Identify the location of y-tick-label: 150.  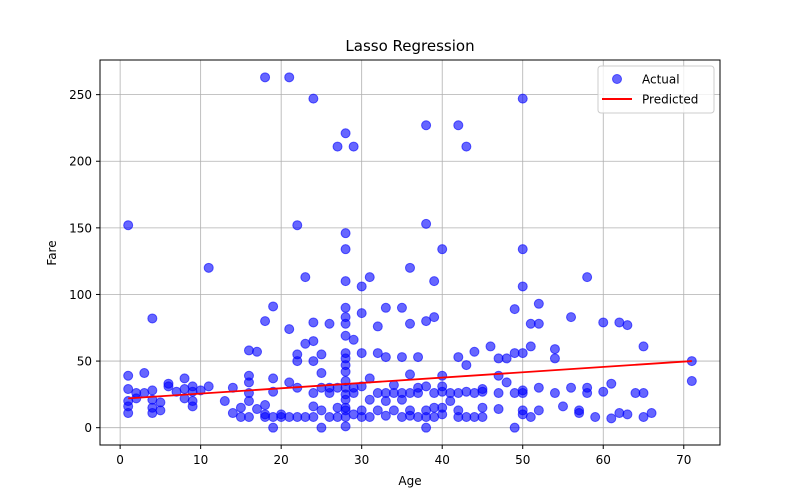
(80, 228).